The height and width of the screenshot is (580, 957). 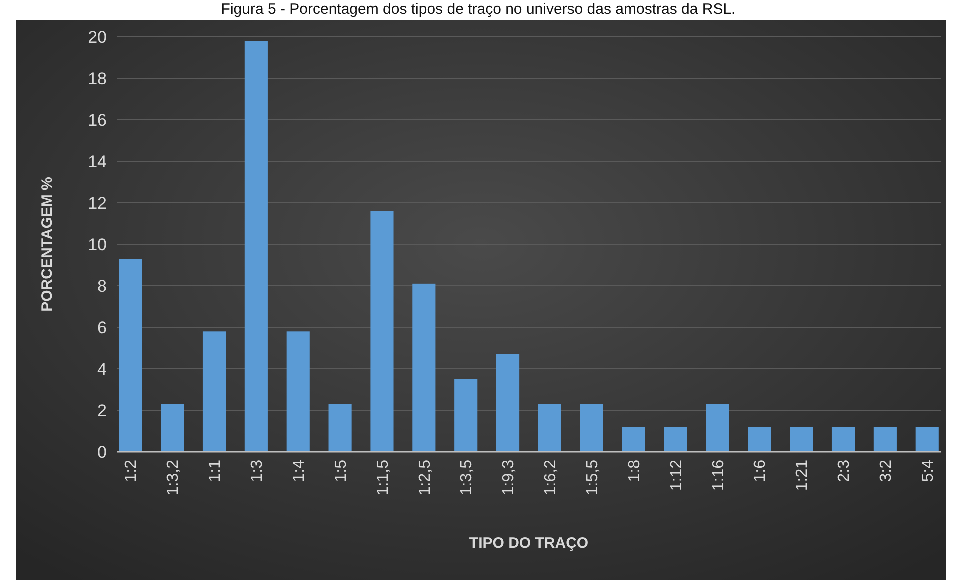 I want to click on y-tick-label: 16, so click(x=97, y=120).